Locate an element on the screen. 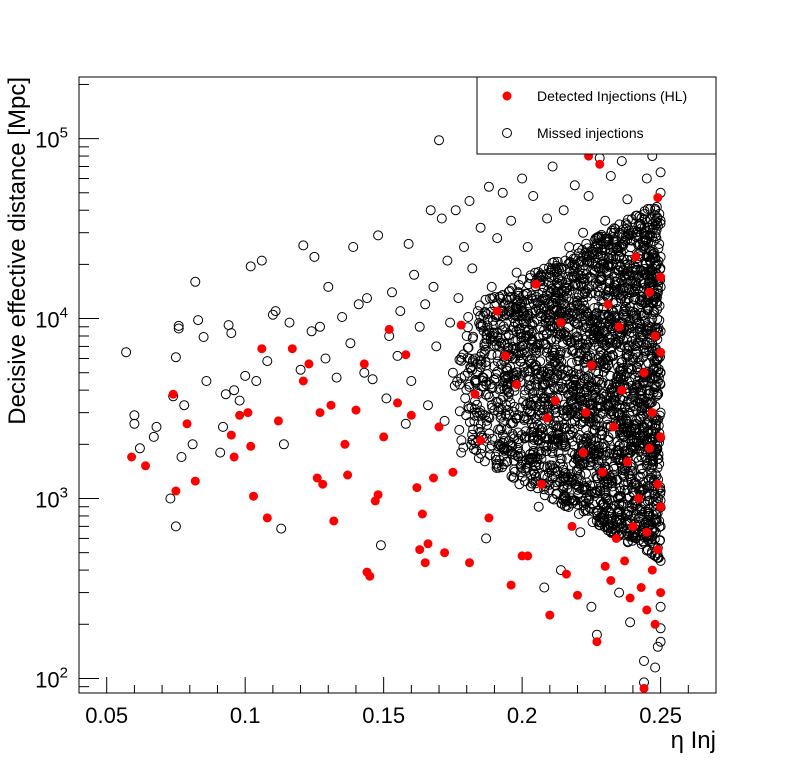  y-tick-label: 104 is located at coordinates (51, 319).